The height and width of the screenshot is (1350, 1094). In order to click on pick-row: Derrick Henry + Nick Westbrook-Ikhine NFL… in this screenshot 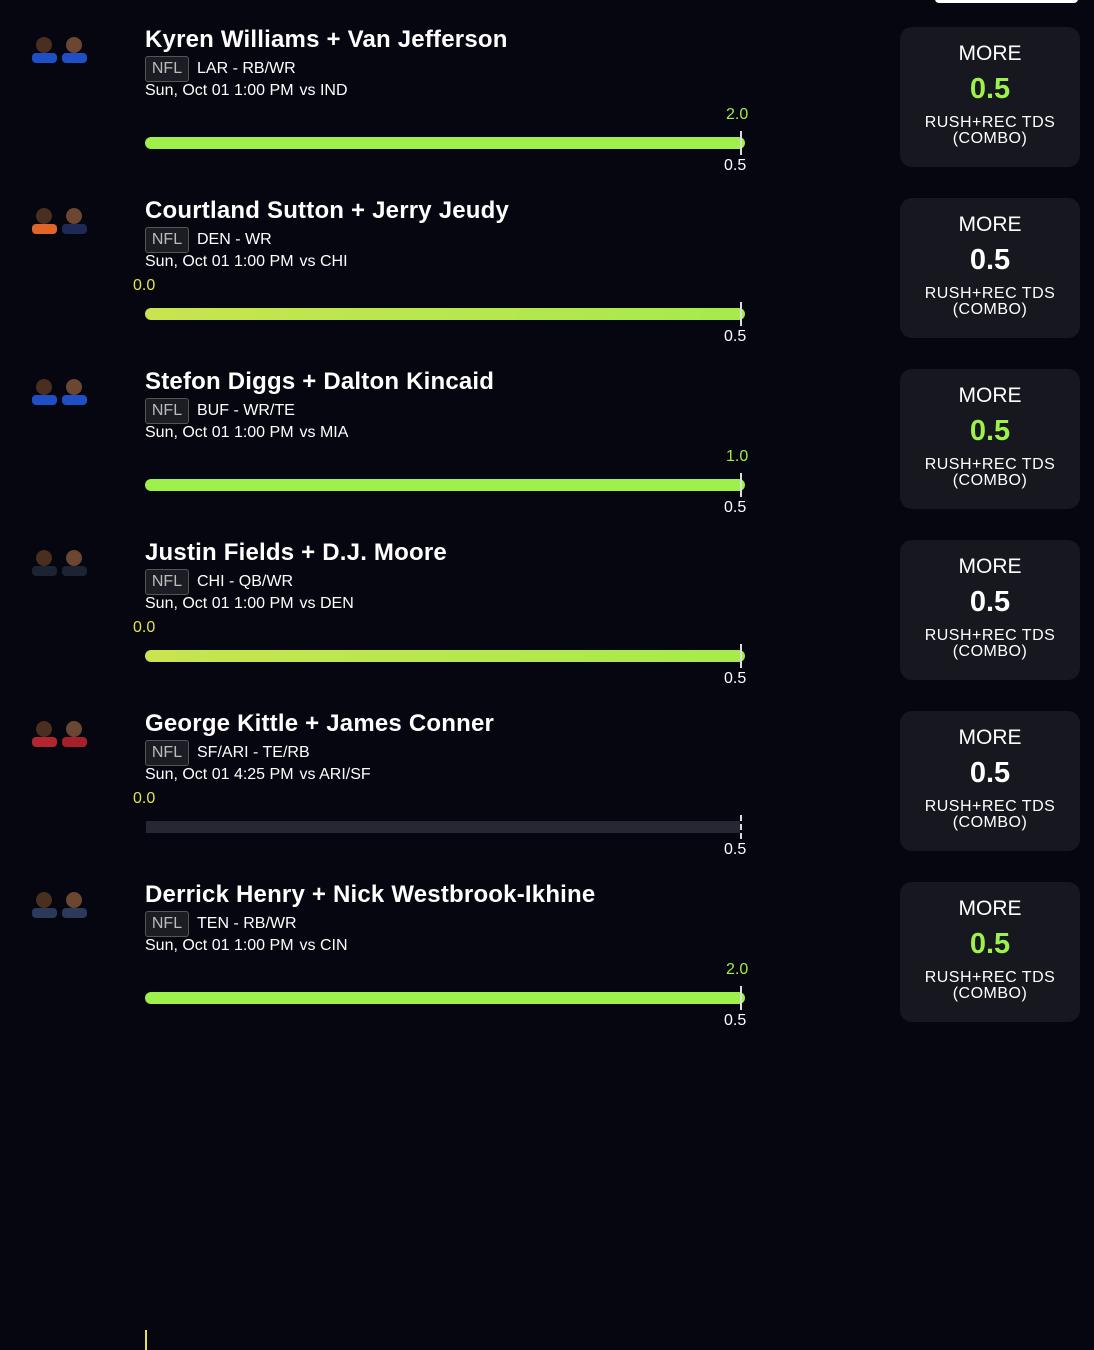, I will do `click(547, 942)`.